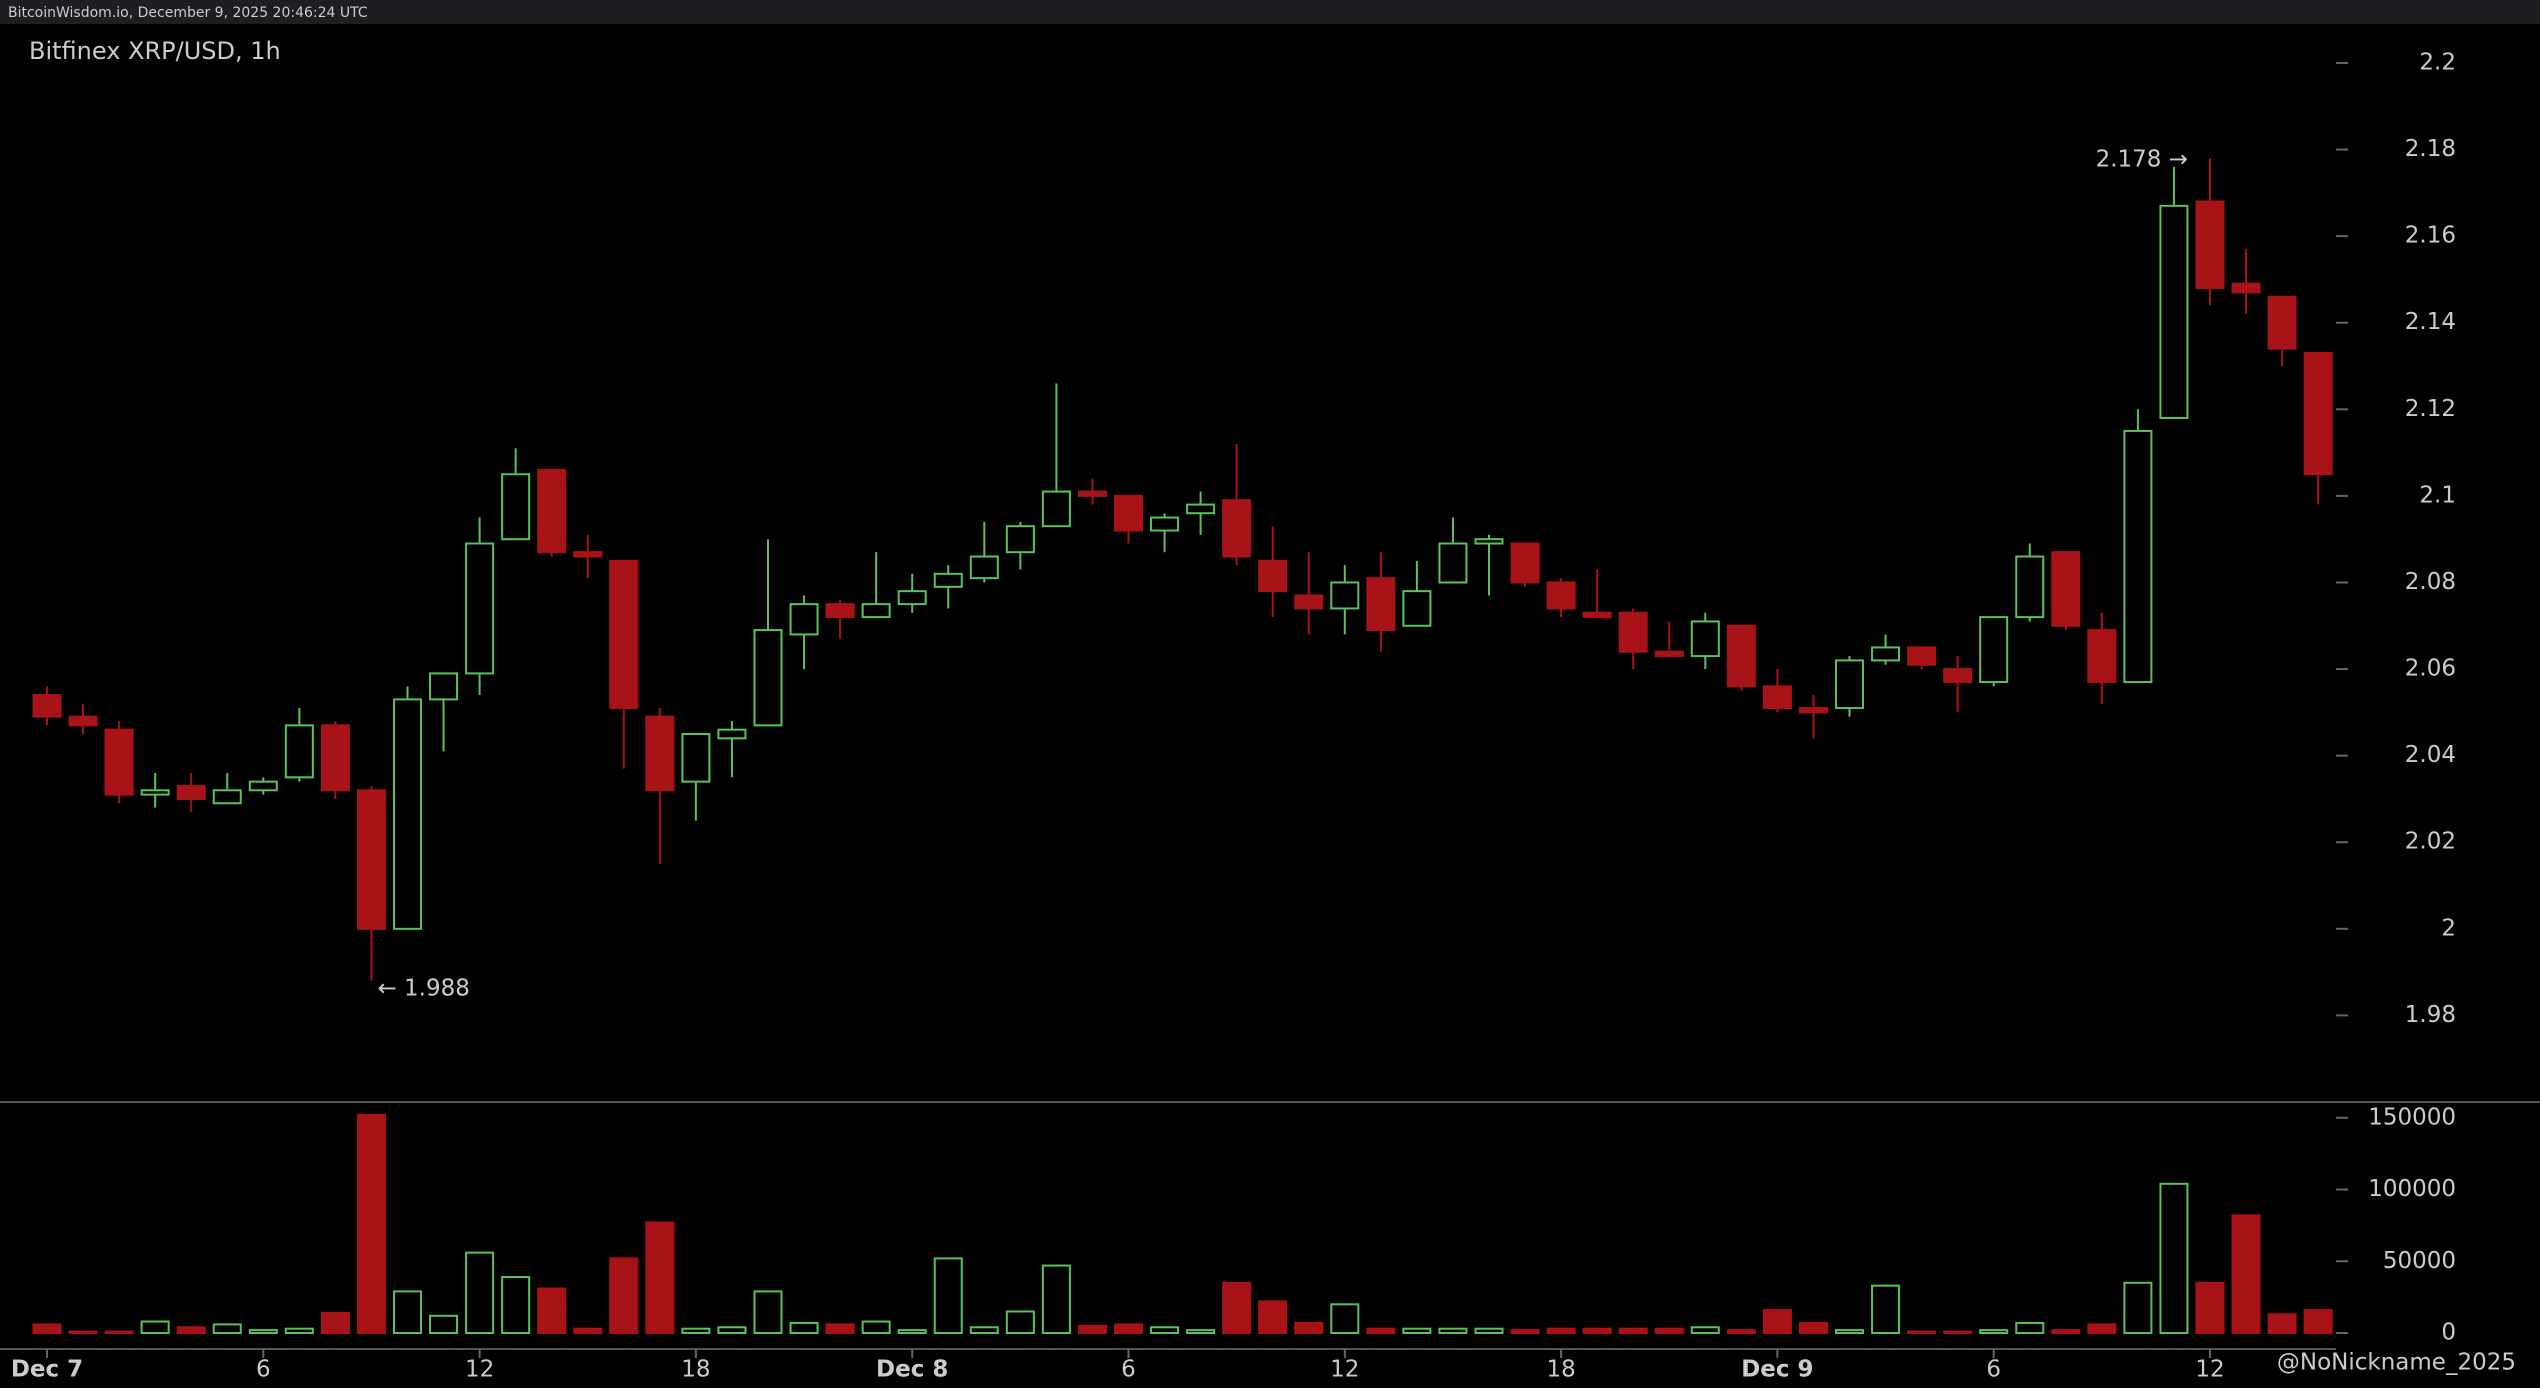 This screenshot has height=1388, width=2540. Describe the element at coordinates (155, 51) in the screenshot. I see `chart-title: Bitfinex XRP/USD, 1h` at that location.